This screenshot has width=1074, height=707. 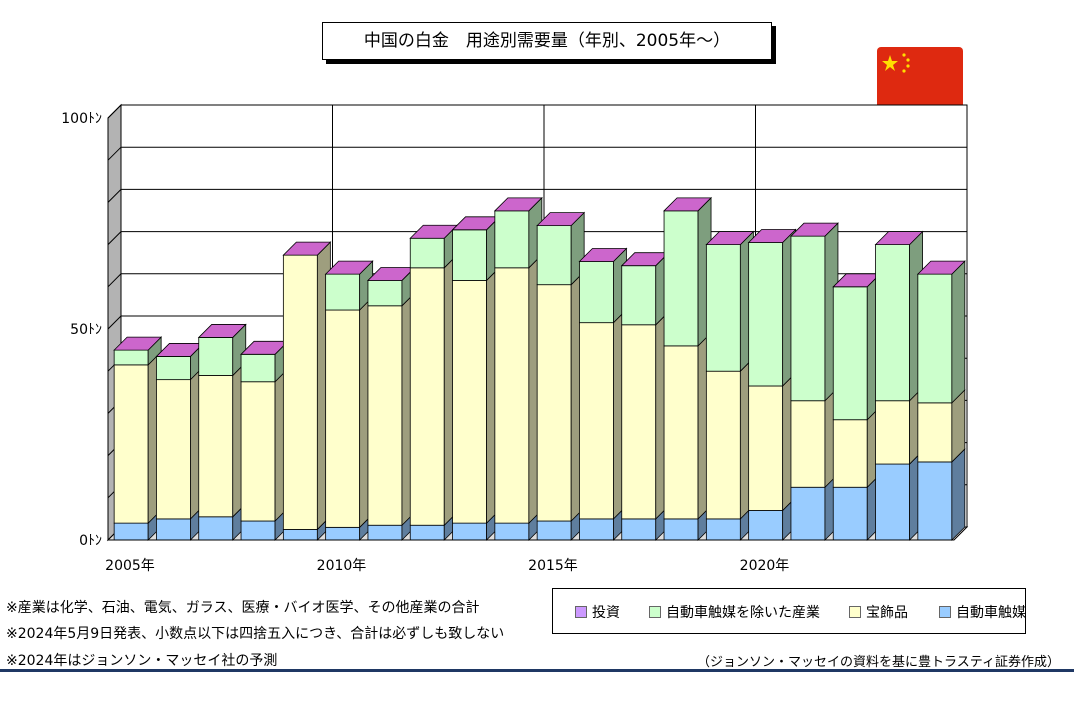 I want to click on x-tick-label: 2005年, so click(x=130, y=566).